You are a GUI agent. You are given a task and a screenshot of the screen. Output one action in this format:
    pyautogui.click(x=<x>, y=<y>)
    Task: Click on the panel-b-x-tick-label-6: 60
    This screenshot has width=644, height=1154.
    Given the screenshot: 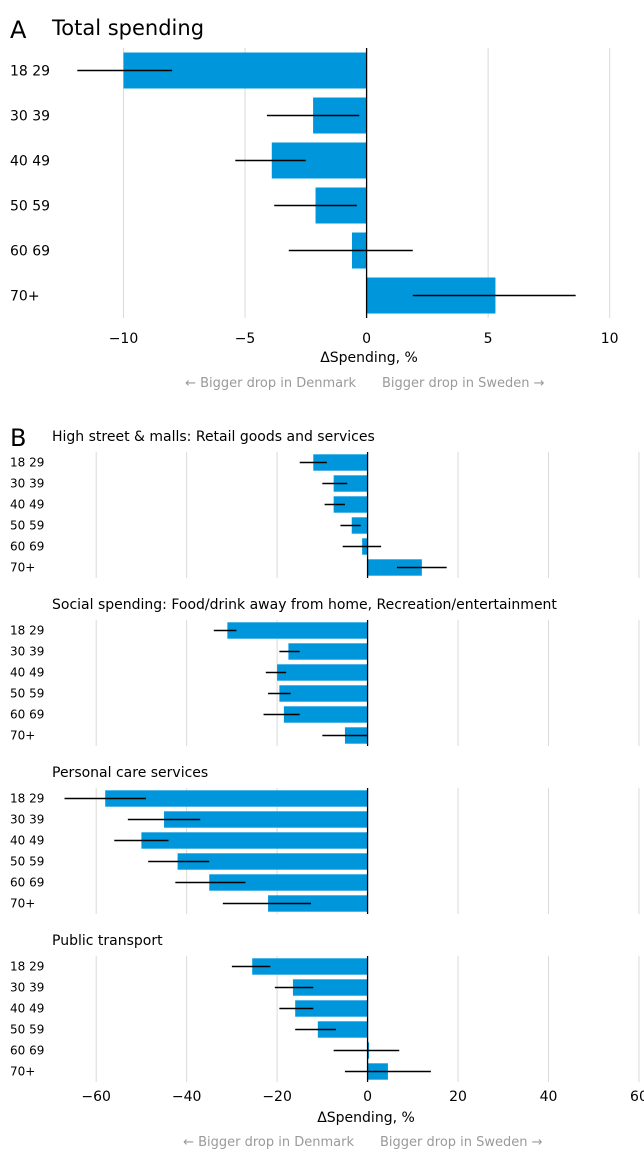 What is the action you would take?
    pyautogui.click(x=637, y=1097)
    